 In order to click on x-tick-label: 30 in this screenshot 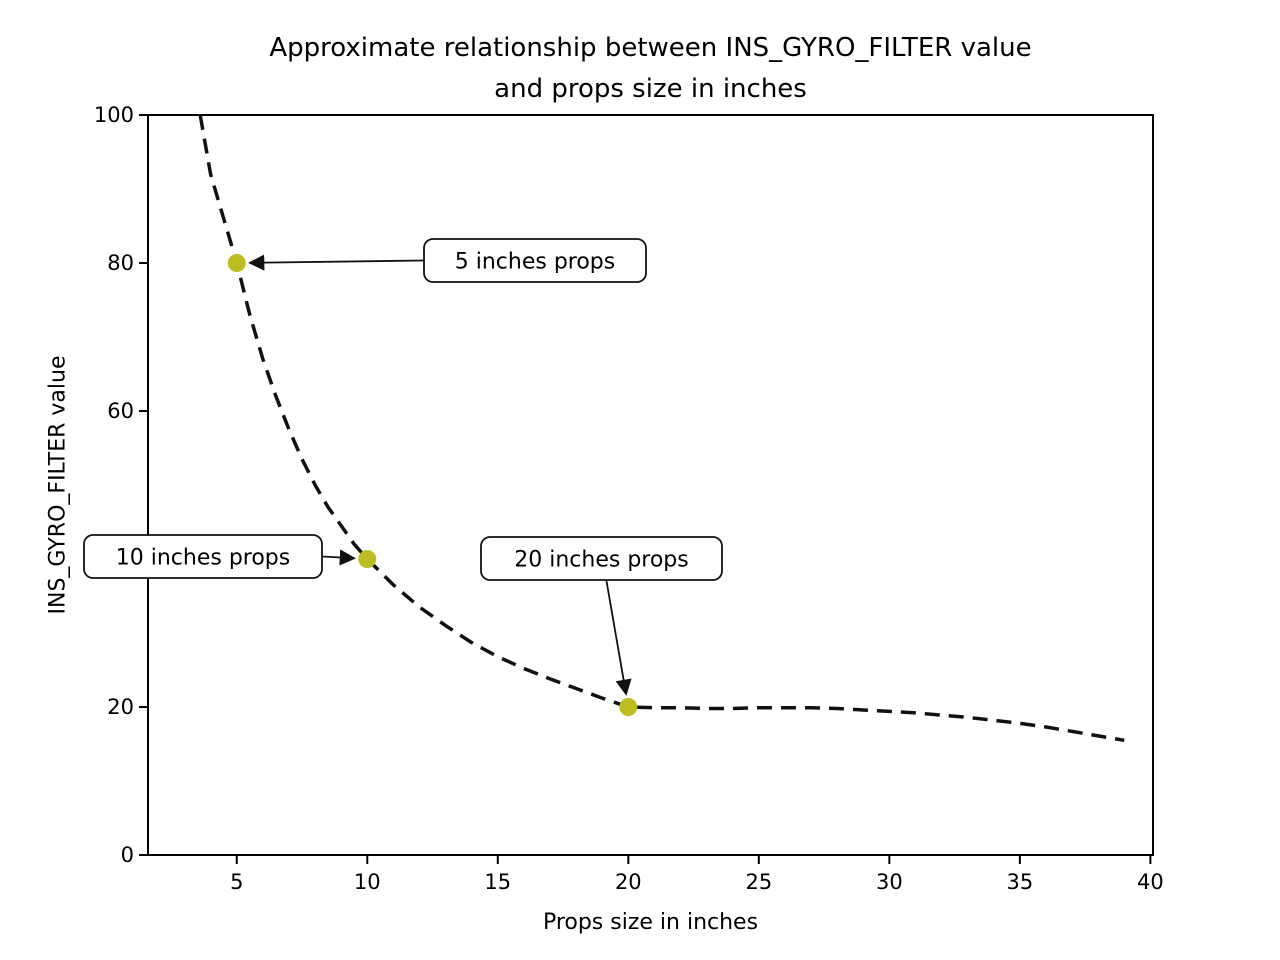, I will do `click(889, 882)`.